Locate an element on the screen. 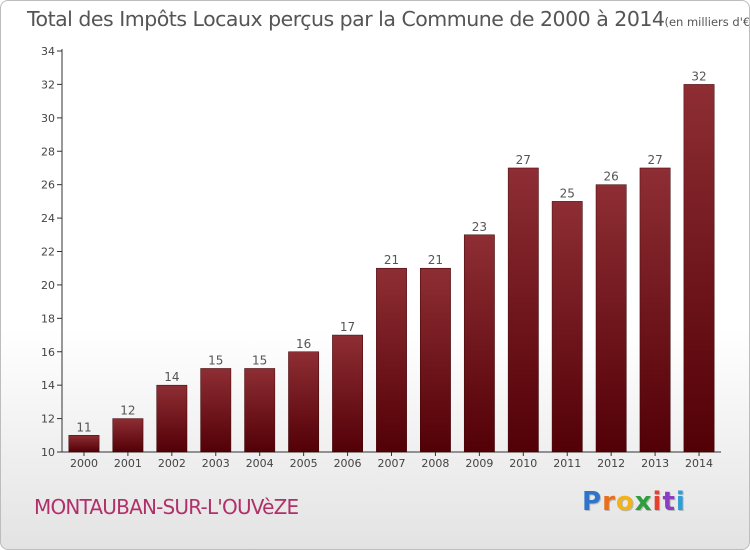 This screenshot has height=550, width=750. y-tick-label: 34 is located at coordinates (48, 51).